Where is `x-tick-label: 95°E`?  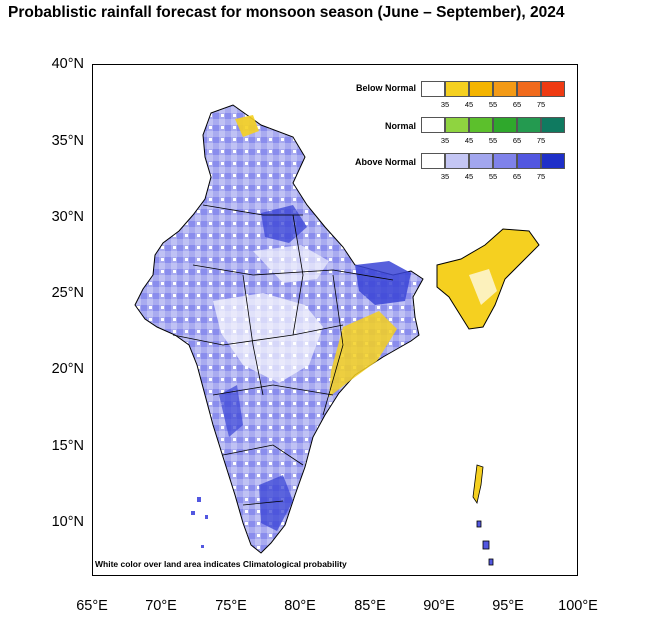 x-tick-label: 95°E is located at coordinates (508, 606).